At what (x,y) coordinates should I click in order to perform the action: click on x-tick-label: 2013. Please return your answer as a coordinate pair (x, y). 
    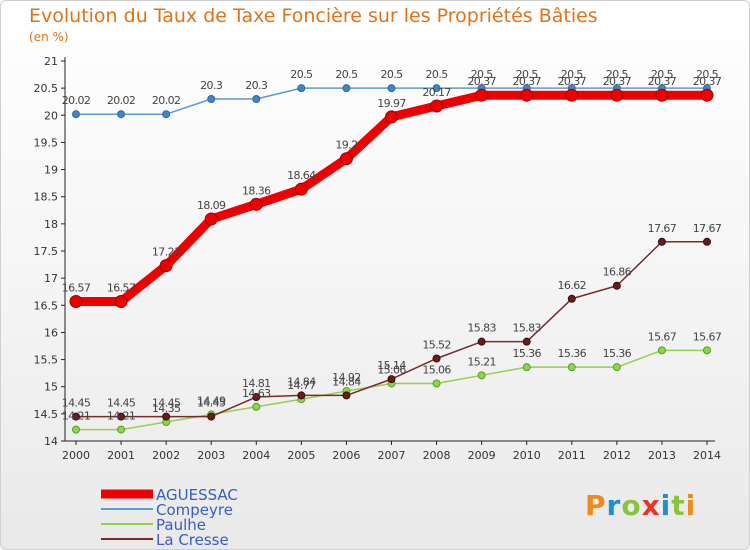
    Looking at the image, I should click on (662, 455).